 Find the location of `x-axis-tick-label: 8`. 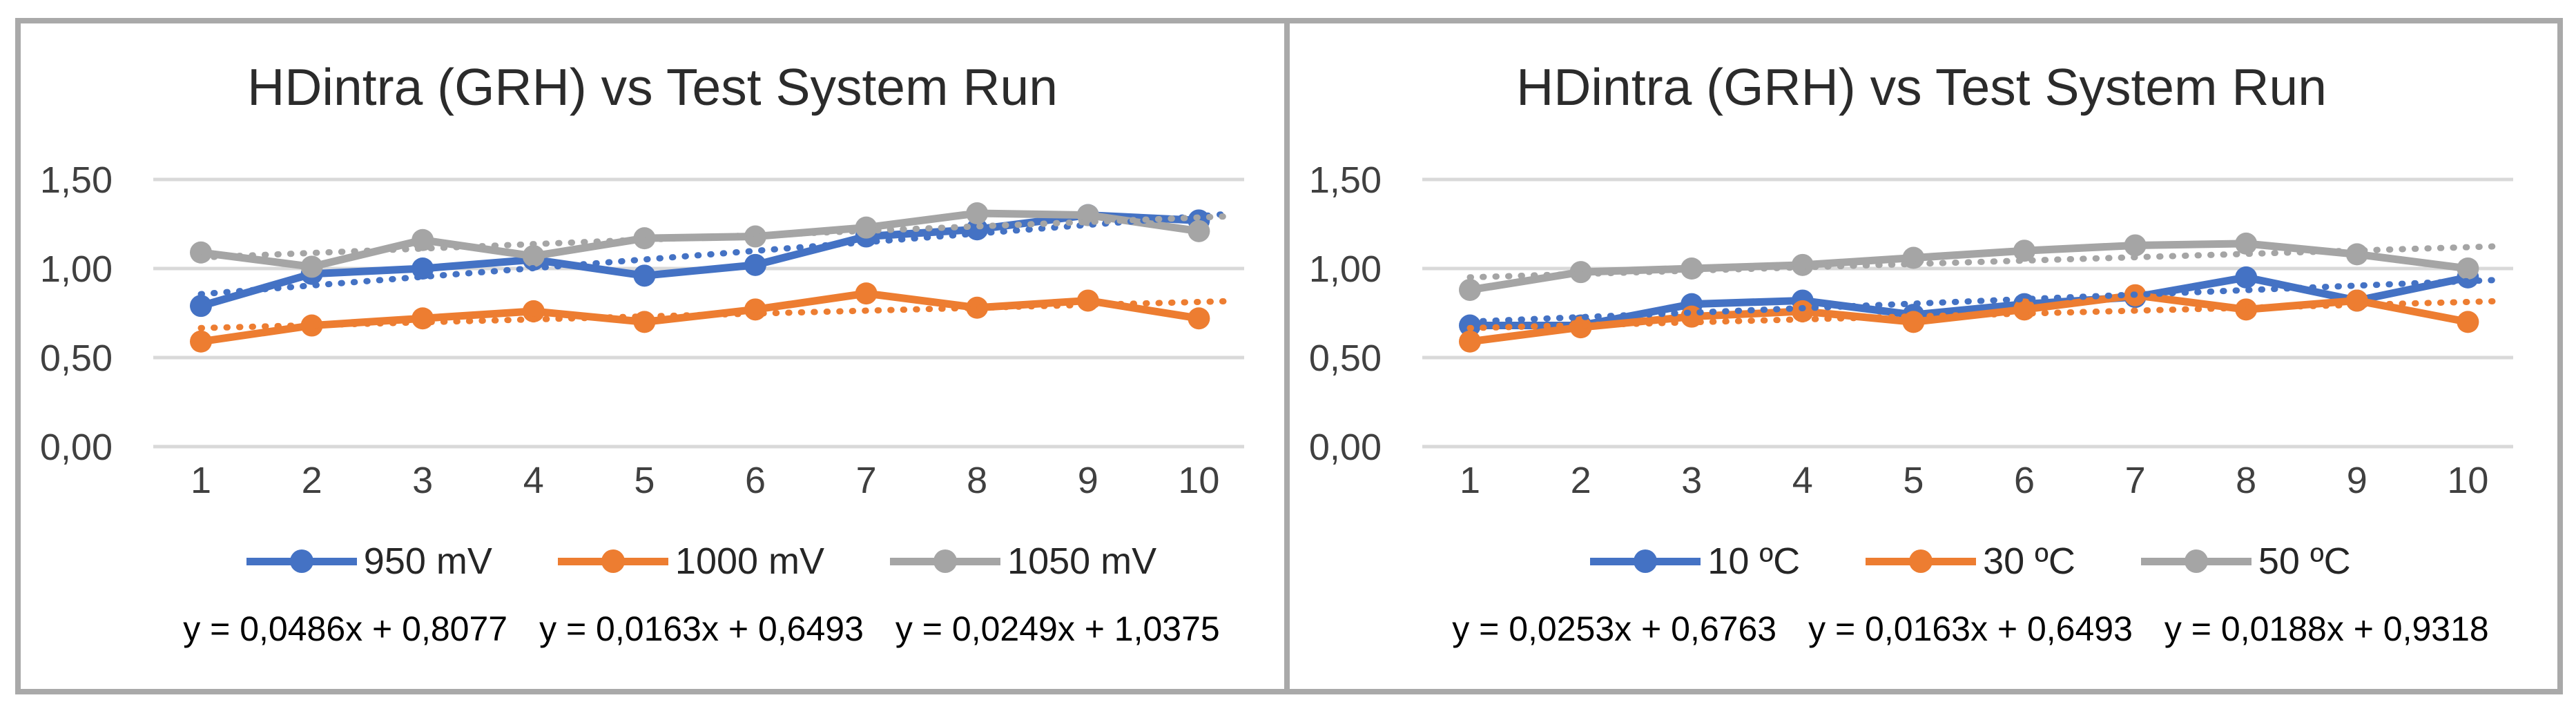

x-axis-tick-label: 8 is located at coordinates (977, 480).